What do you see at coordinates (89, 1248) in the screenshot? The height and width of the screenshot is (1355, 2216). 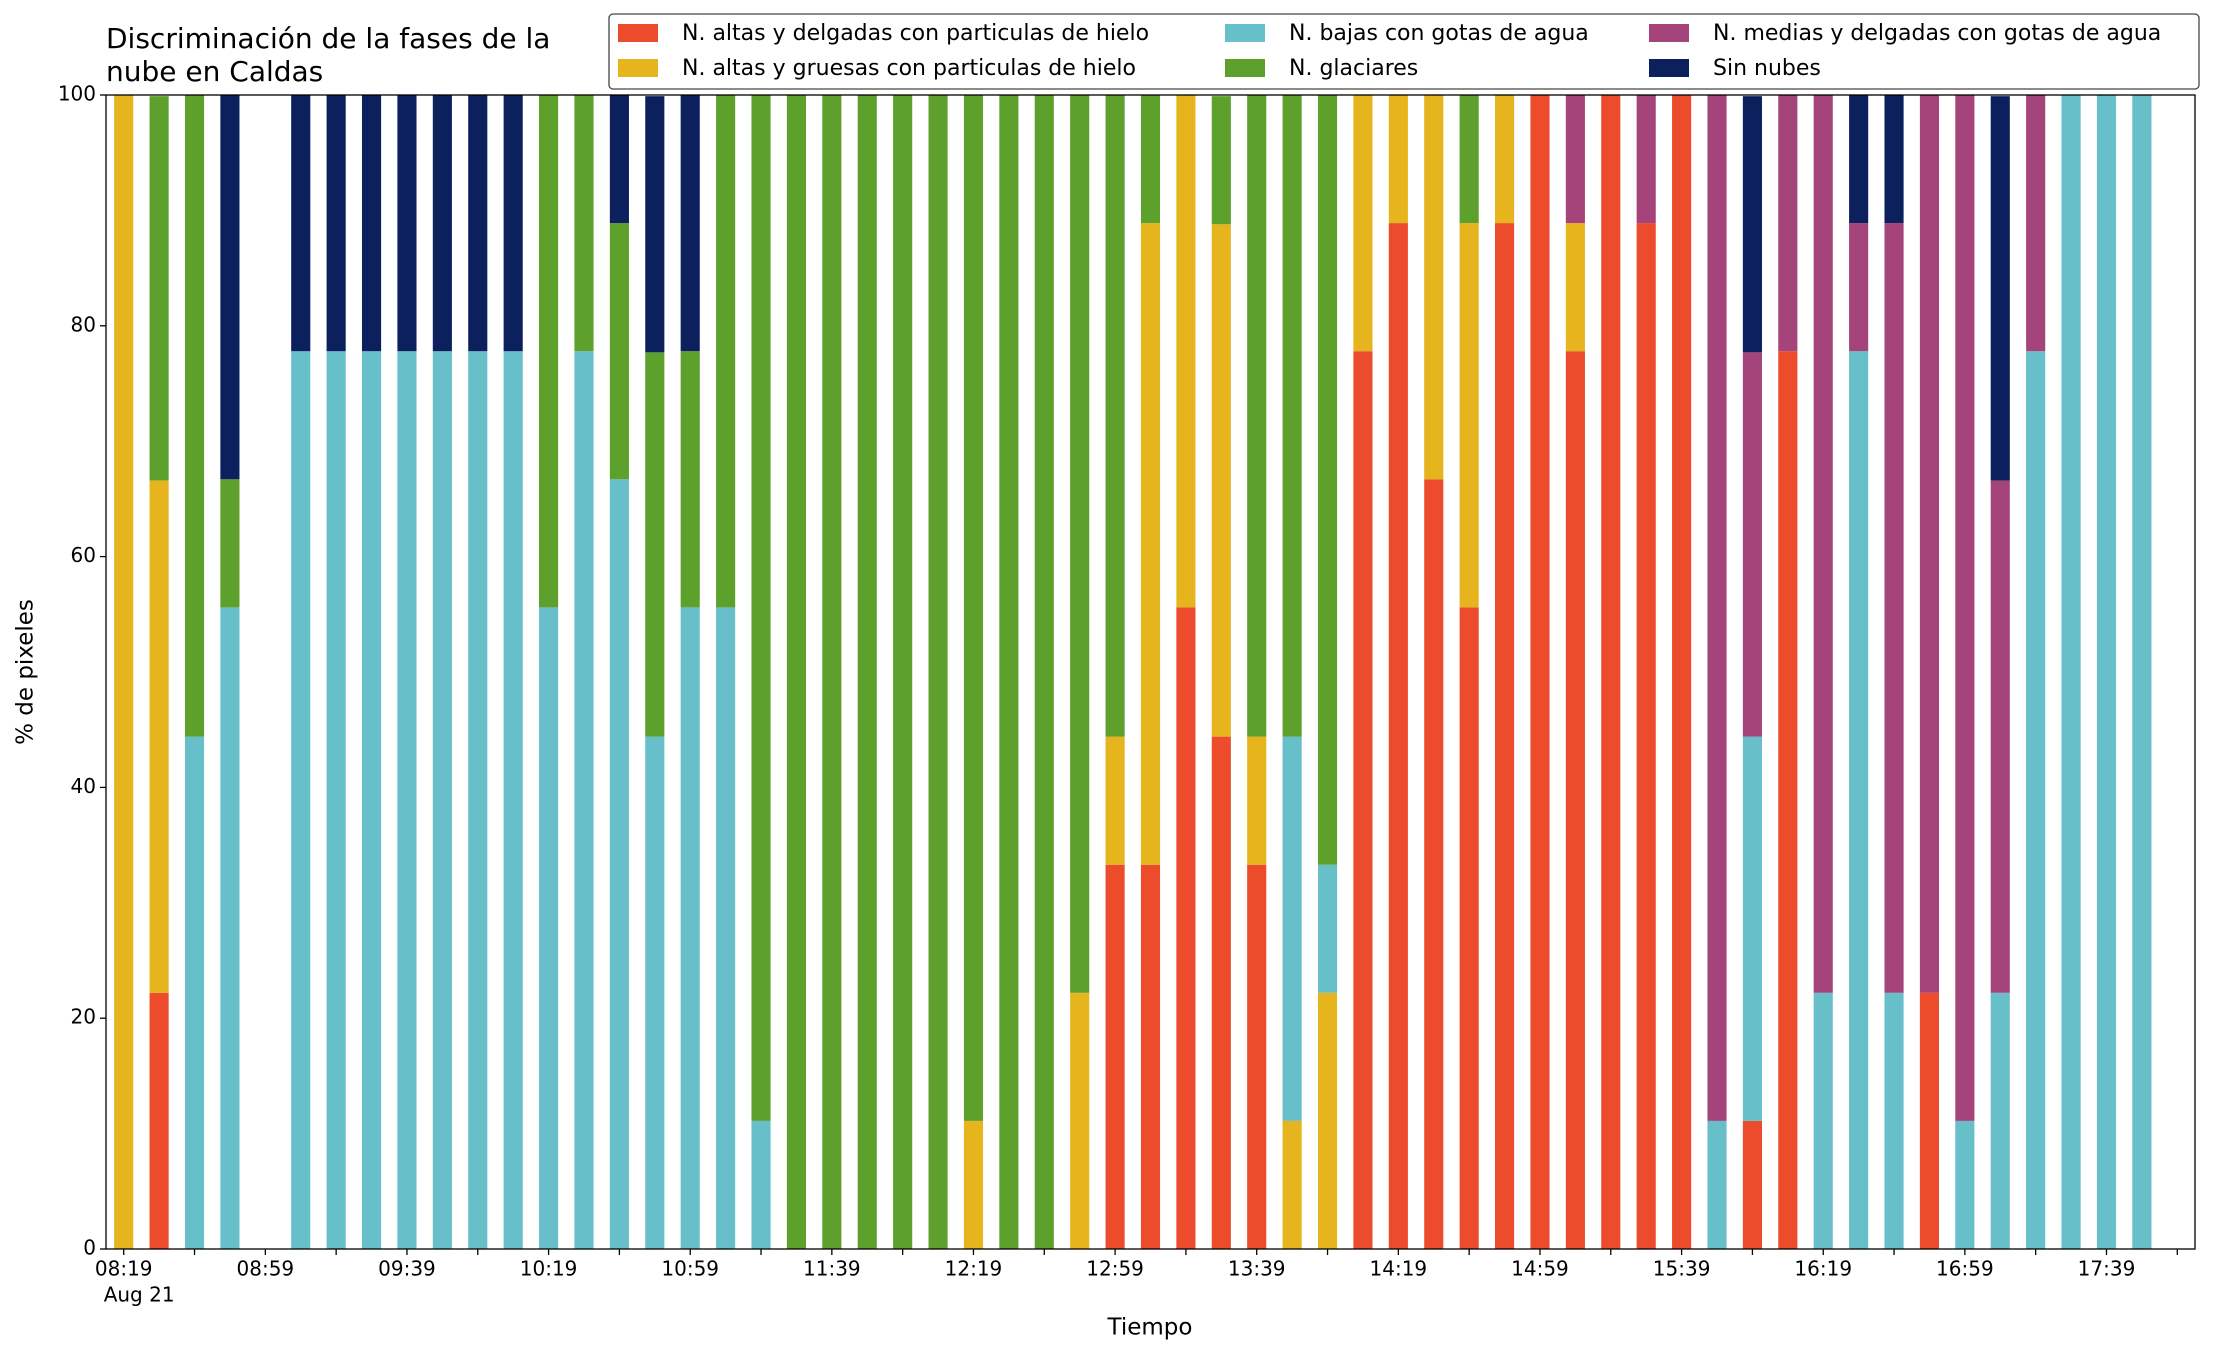 I see `y-tick-label: 0` at bounding box center [89, 1248].